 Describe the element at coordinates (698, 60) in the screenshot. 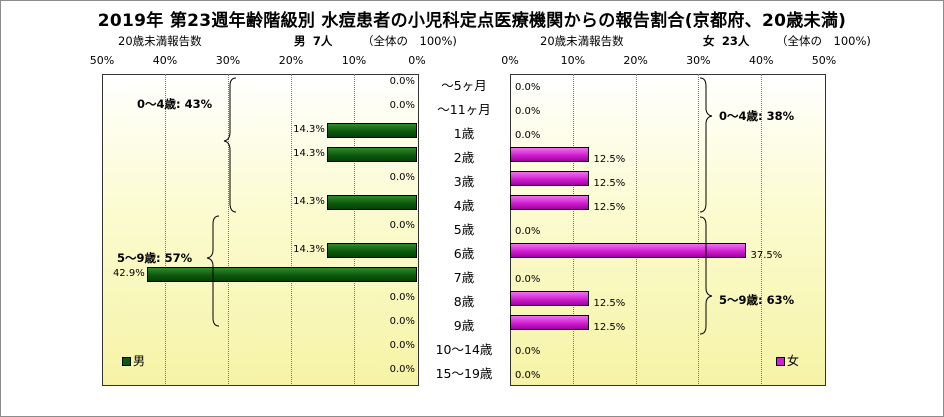

I see `female-axis-tick: 30%` at that location.